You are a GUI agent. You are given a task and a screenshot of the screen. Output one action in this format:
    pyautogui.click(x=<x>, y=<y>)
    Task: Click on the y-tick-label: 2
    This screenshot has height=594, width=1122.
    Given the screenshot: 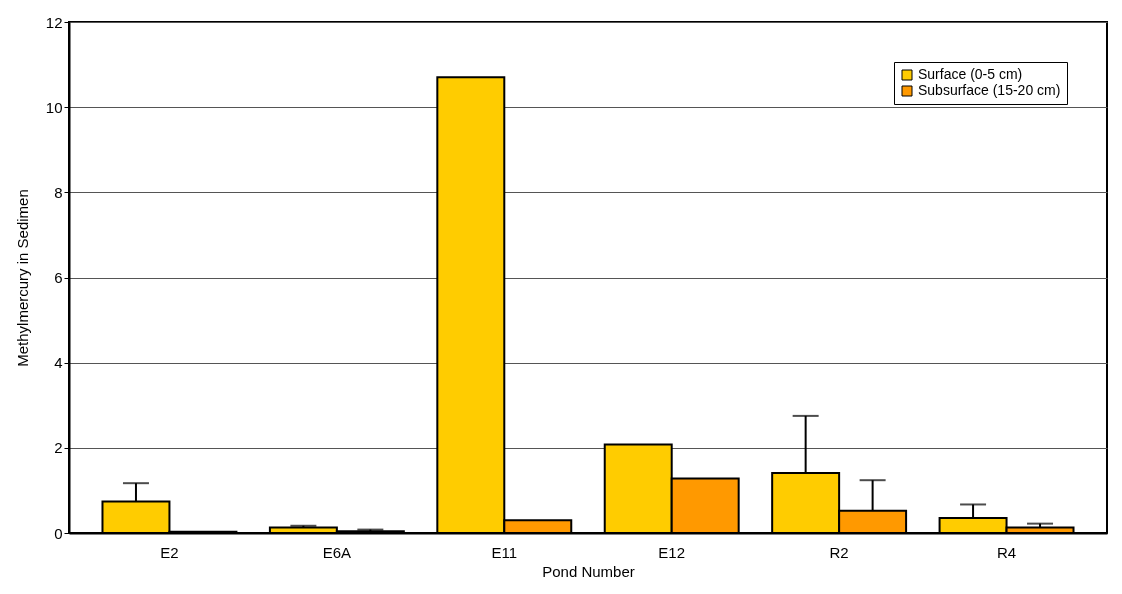 What is the action you would take?
    pyautogui.click(x=58, y=448)
    